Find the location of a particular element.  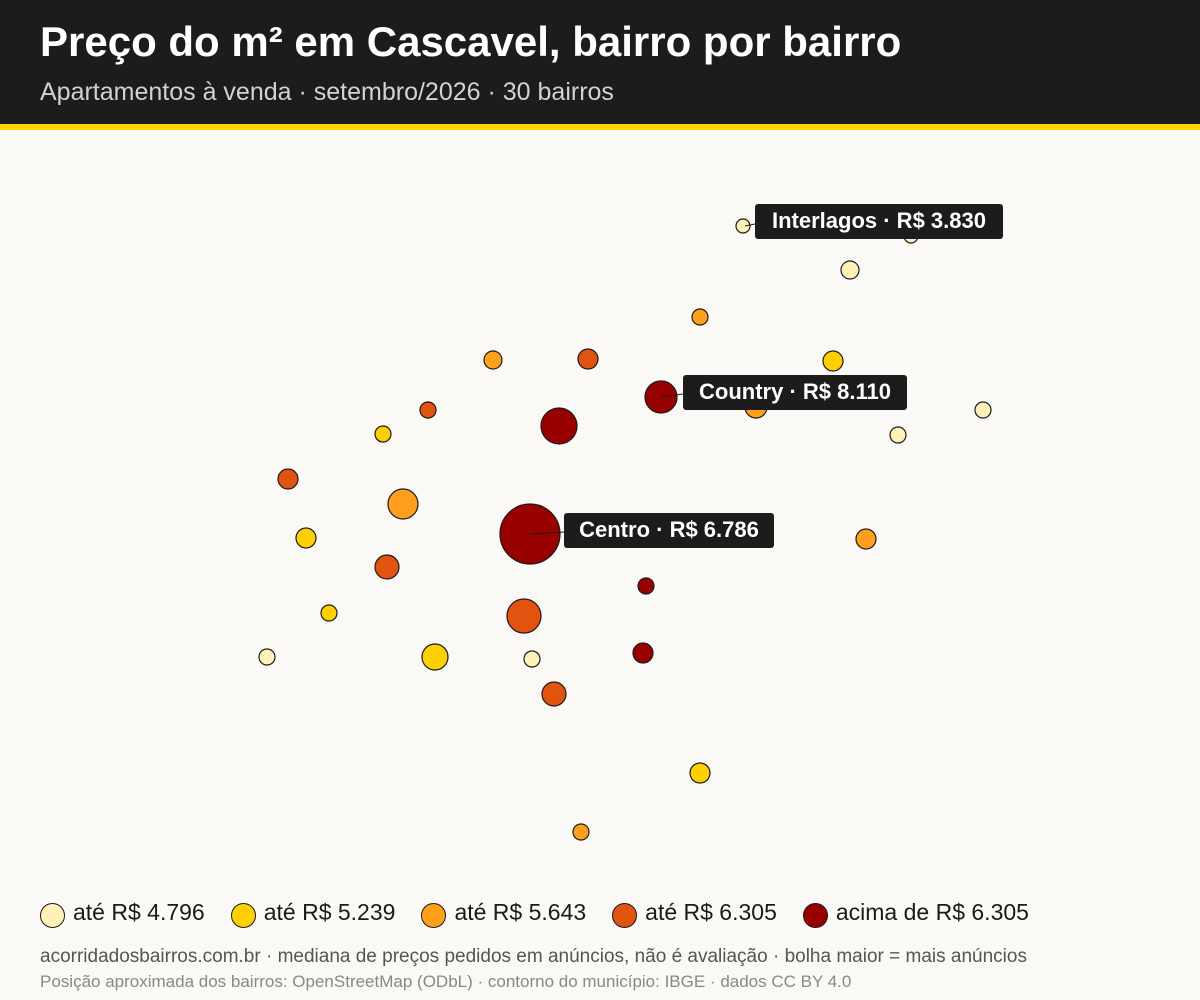

accent-bar is located at coordinates (600, 127).